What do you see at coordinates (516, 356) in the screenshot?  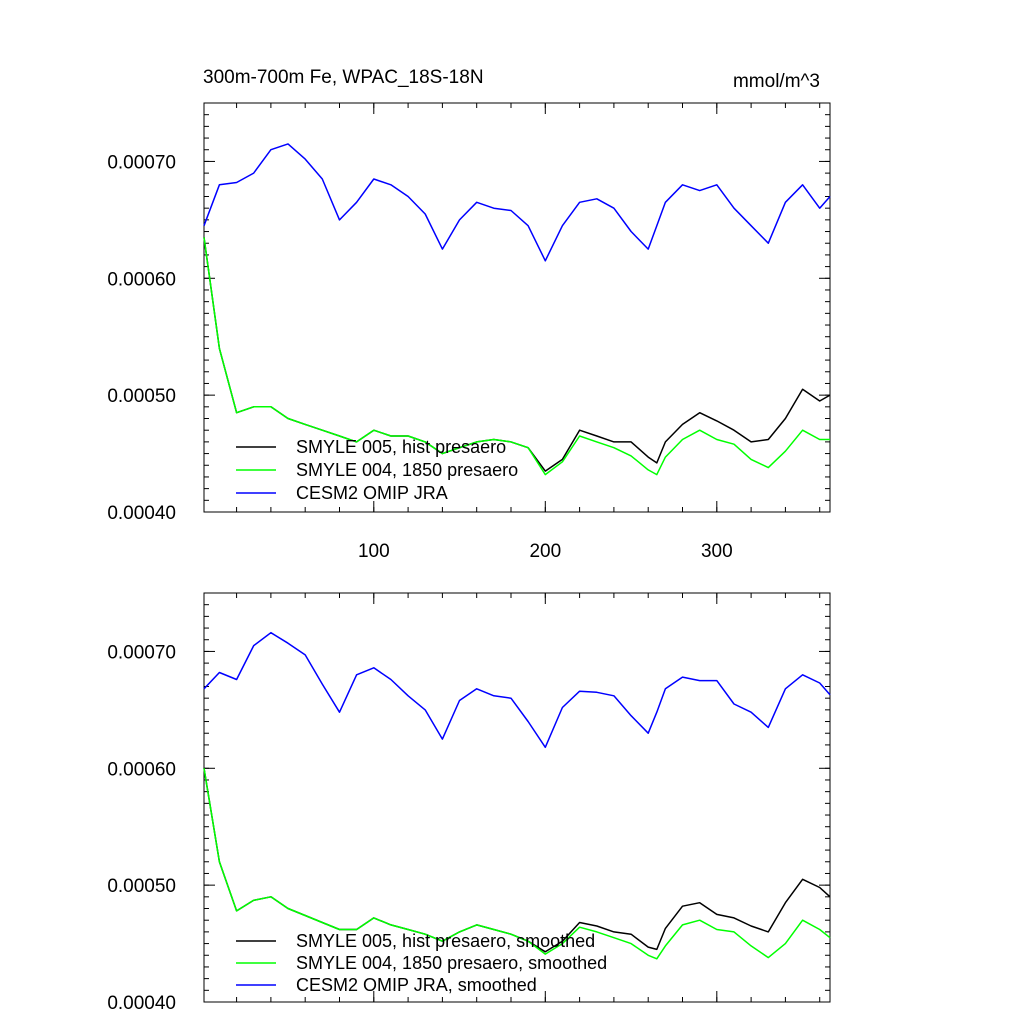 I see `series-line-smyle-004-1850-presaero` at bounding box center [516, 356].